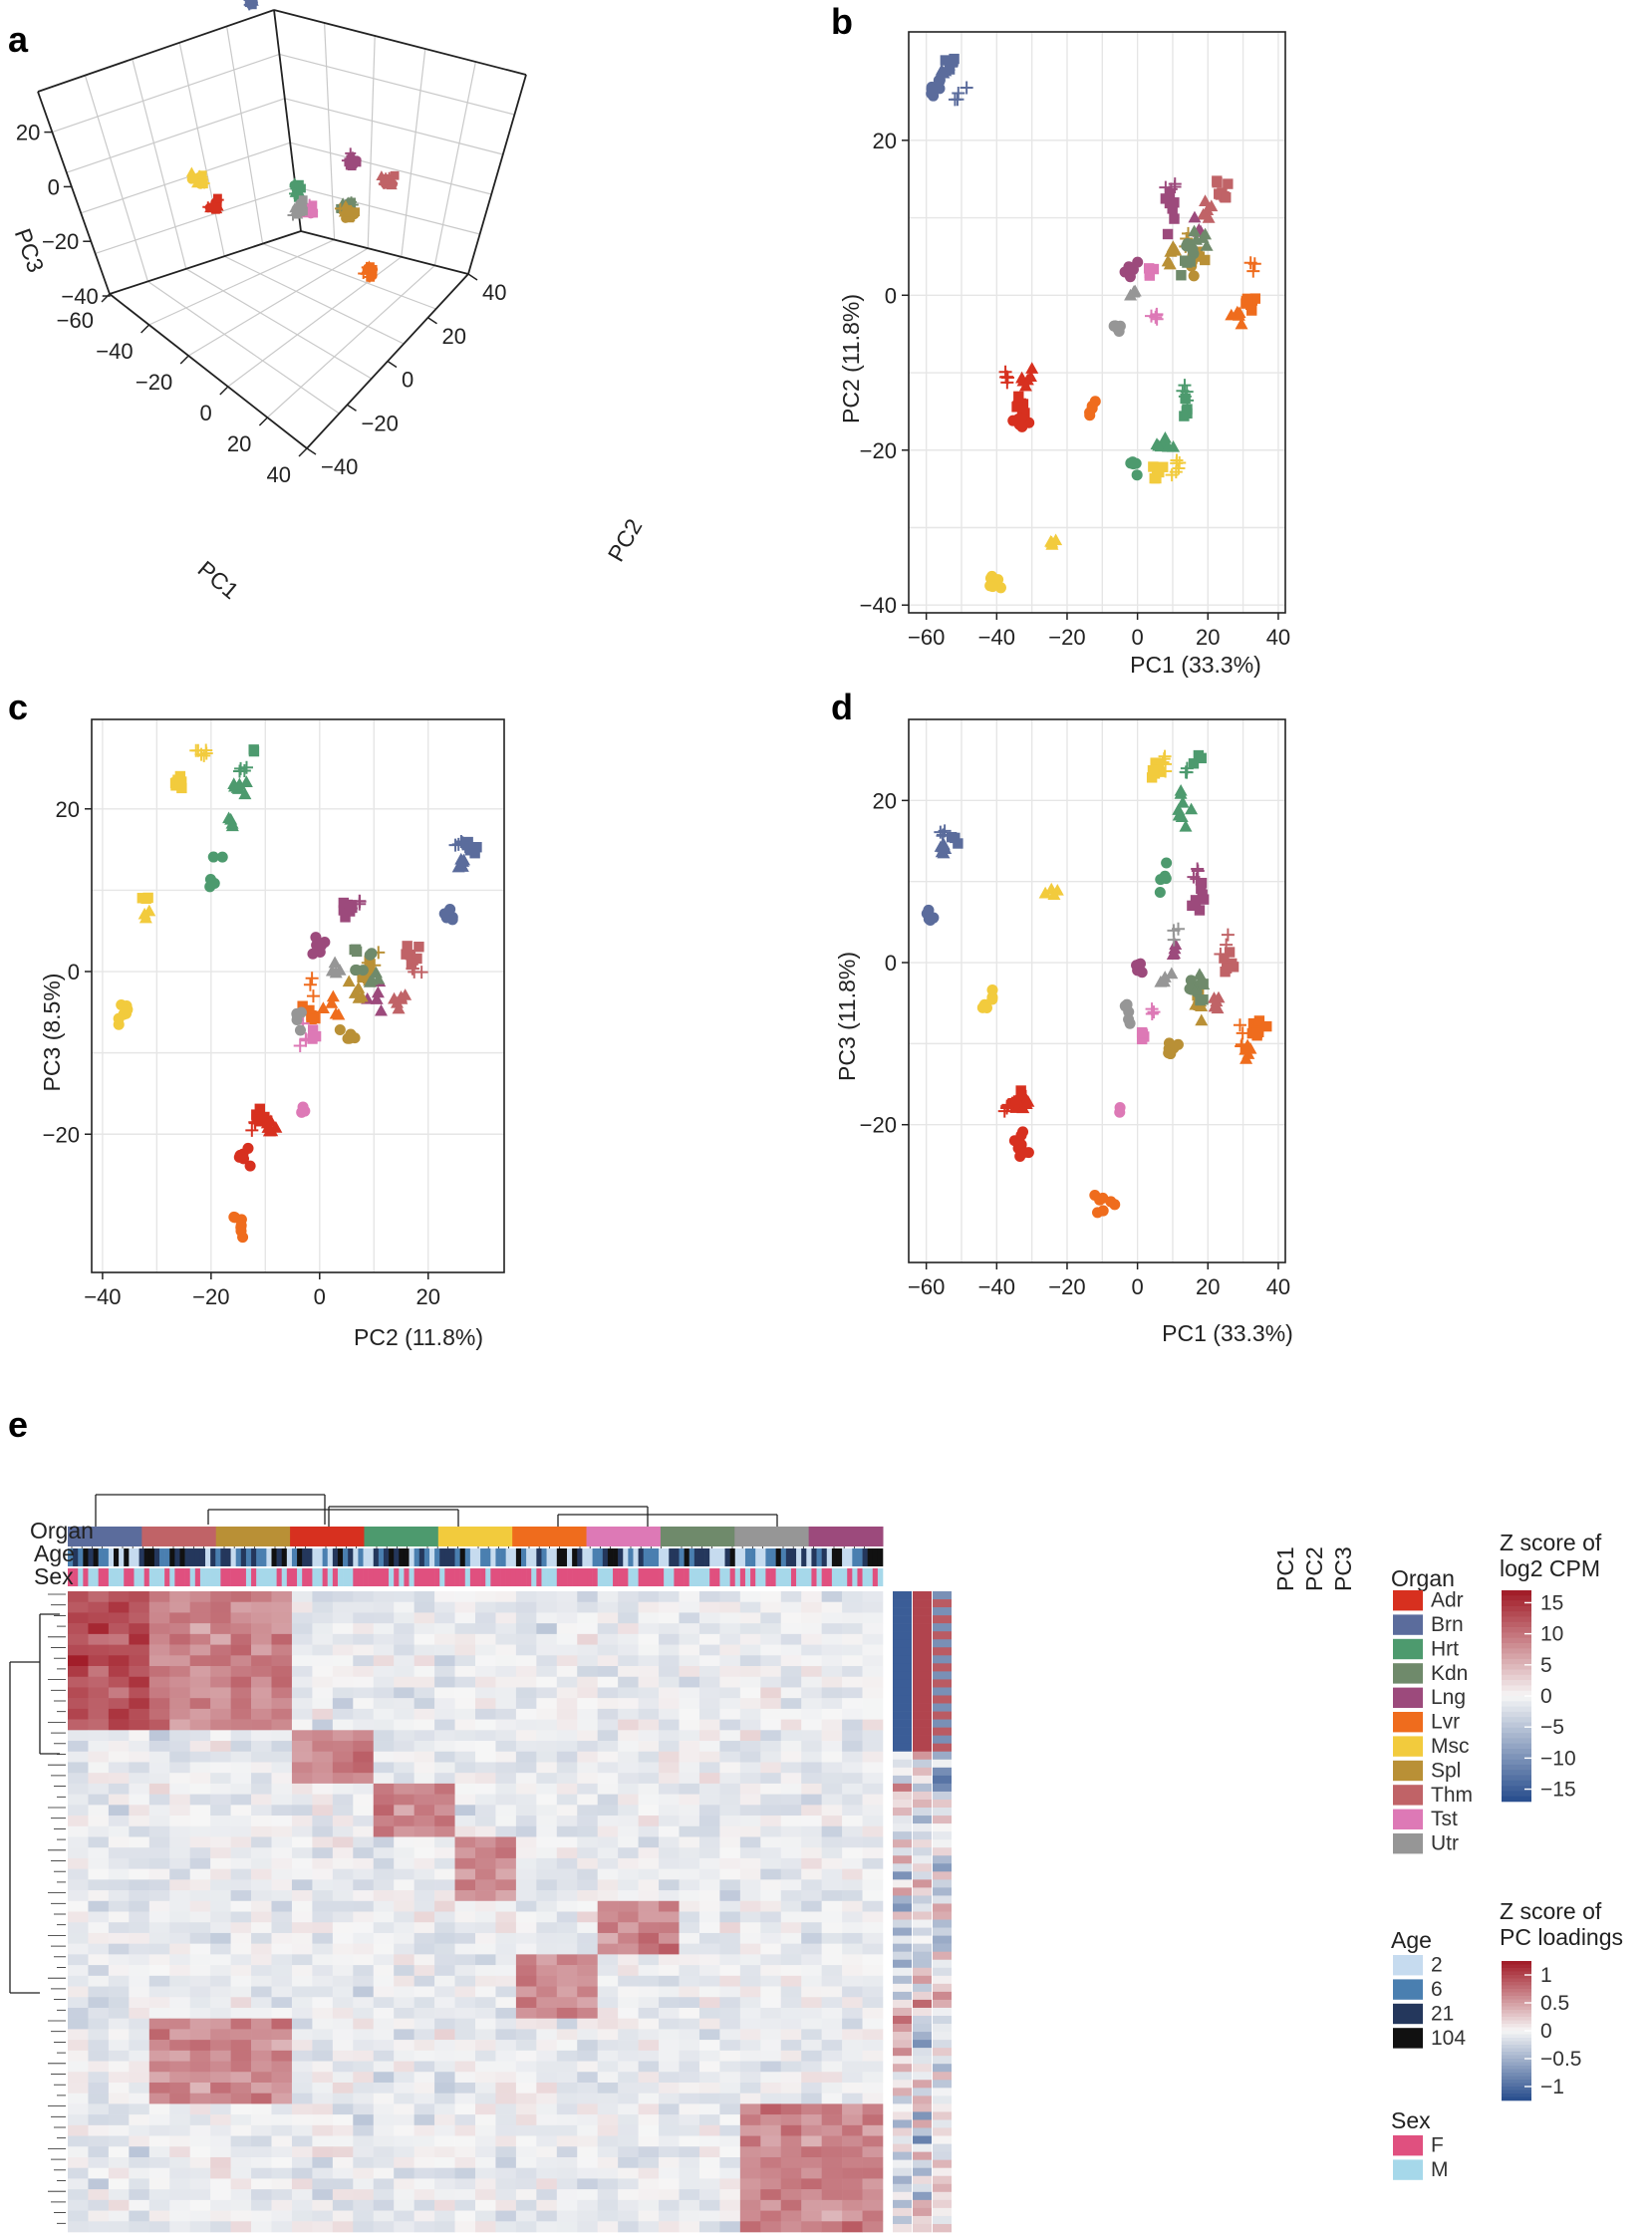 This screenshot has width=1652, height=2237. Describe the element at coordinates (378, 991) in the screenshot. I see `data-point-lng` at that location.